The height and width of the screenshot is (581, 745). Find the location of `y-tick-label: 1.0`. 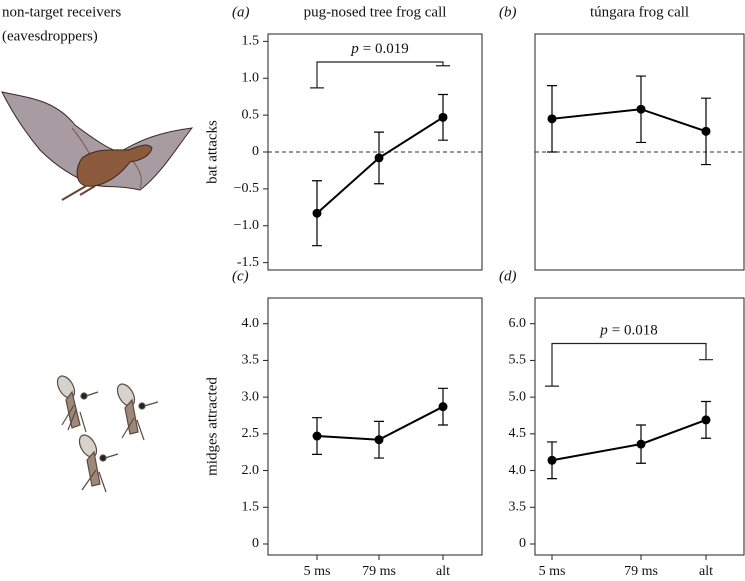

y-tick-label: 1.0 is located at coordinates (251, 77).